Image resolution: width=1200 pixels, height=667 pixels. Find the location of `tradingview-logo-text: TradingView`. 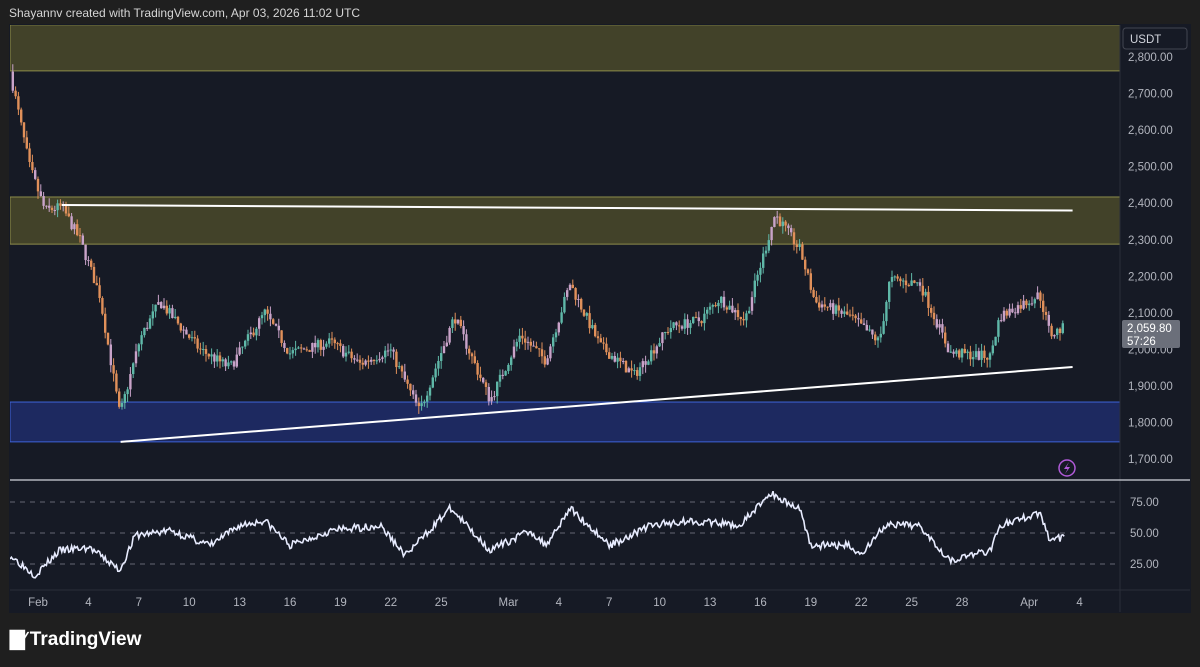

tradingview-logo-text: TradingView is located at coordinates (85, 639).